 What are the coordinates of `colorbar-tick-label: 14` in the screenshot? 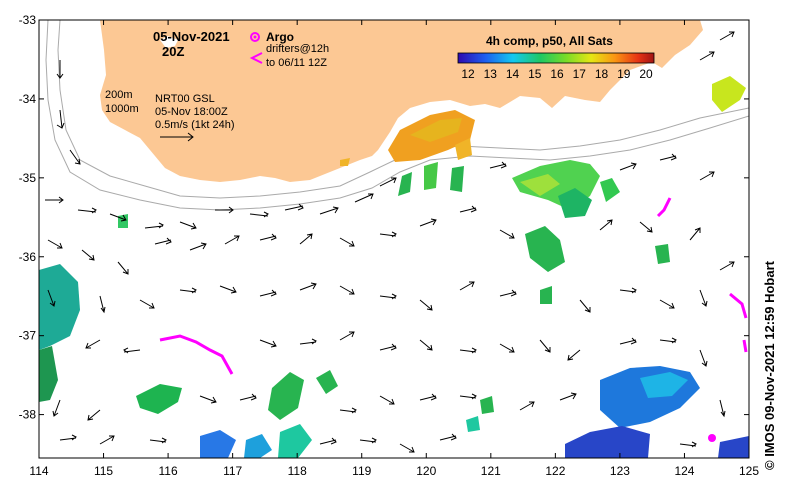 It's located at (513, 74).